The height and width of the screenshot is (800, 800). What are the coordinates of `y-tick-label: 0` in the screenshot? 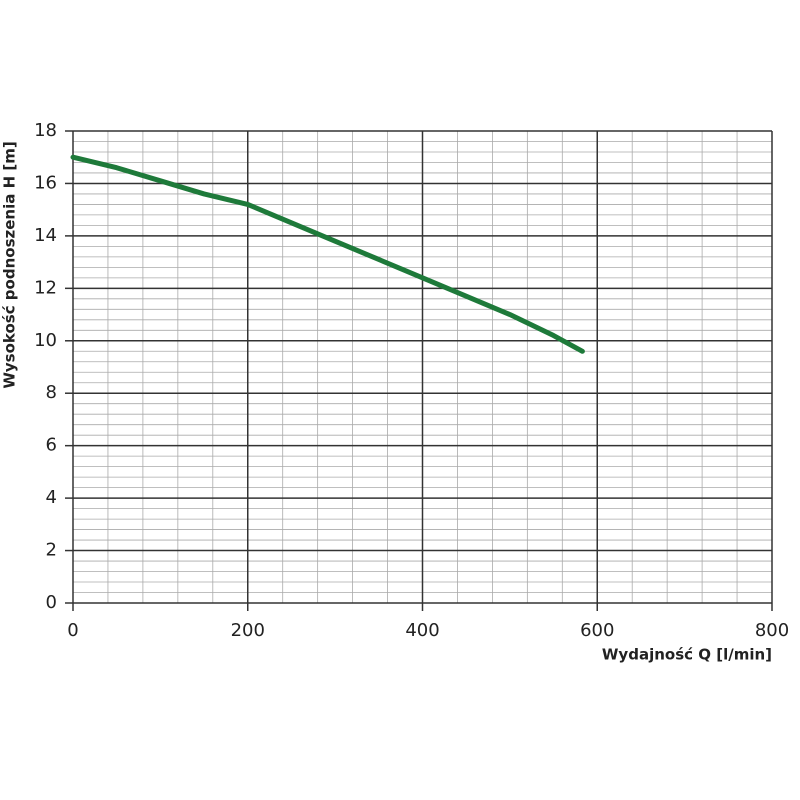 It's located at (51, 602).